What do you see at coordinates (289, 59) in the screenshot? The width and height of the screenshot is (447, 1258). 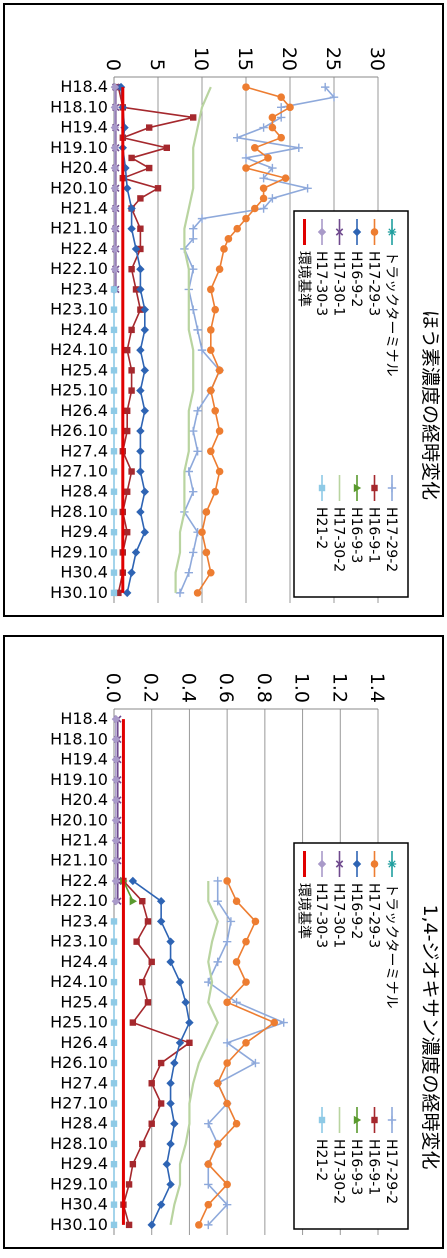 I see `y-tick-label: 20` at bounding box center [289, 59].